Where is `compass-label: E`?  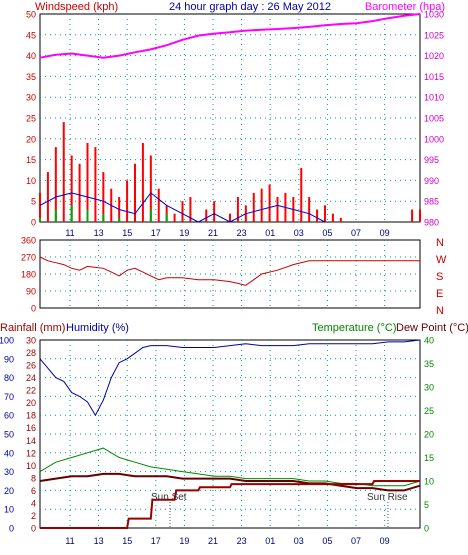 compass-label: E is located at coordinates (439, 294).